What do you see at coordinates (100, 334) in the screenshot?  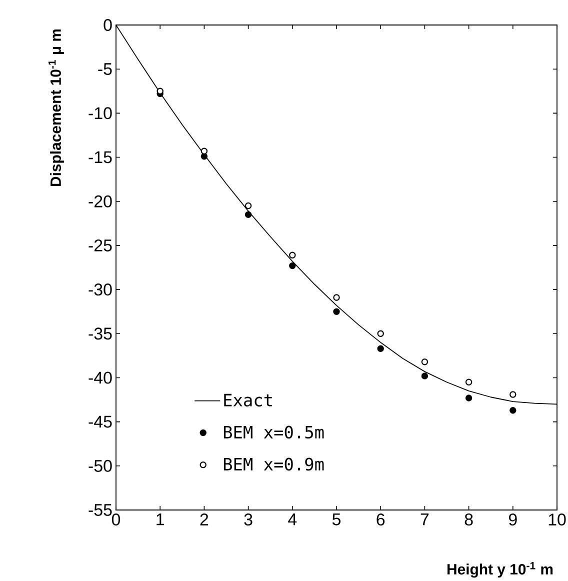 I see `y-tick-label: -35` at bounding box center [100, 334].